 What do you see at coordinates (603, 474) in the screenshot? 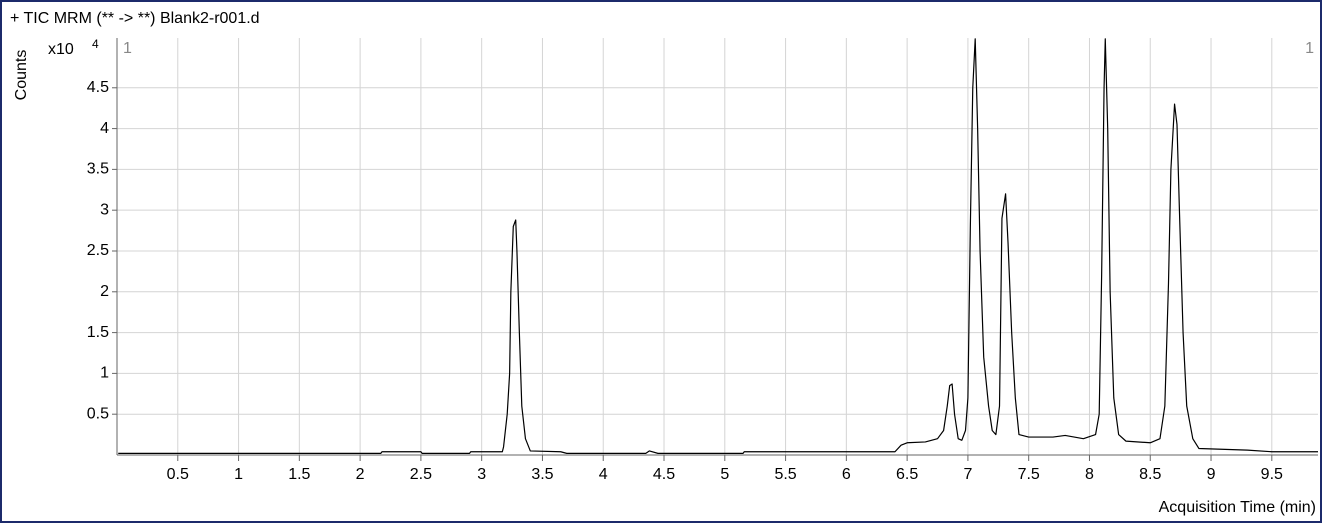
I see `x-tick-label: 4` at bounding box center [603, 474].